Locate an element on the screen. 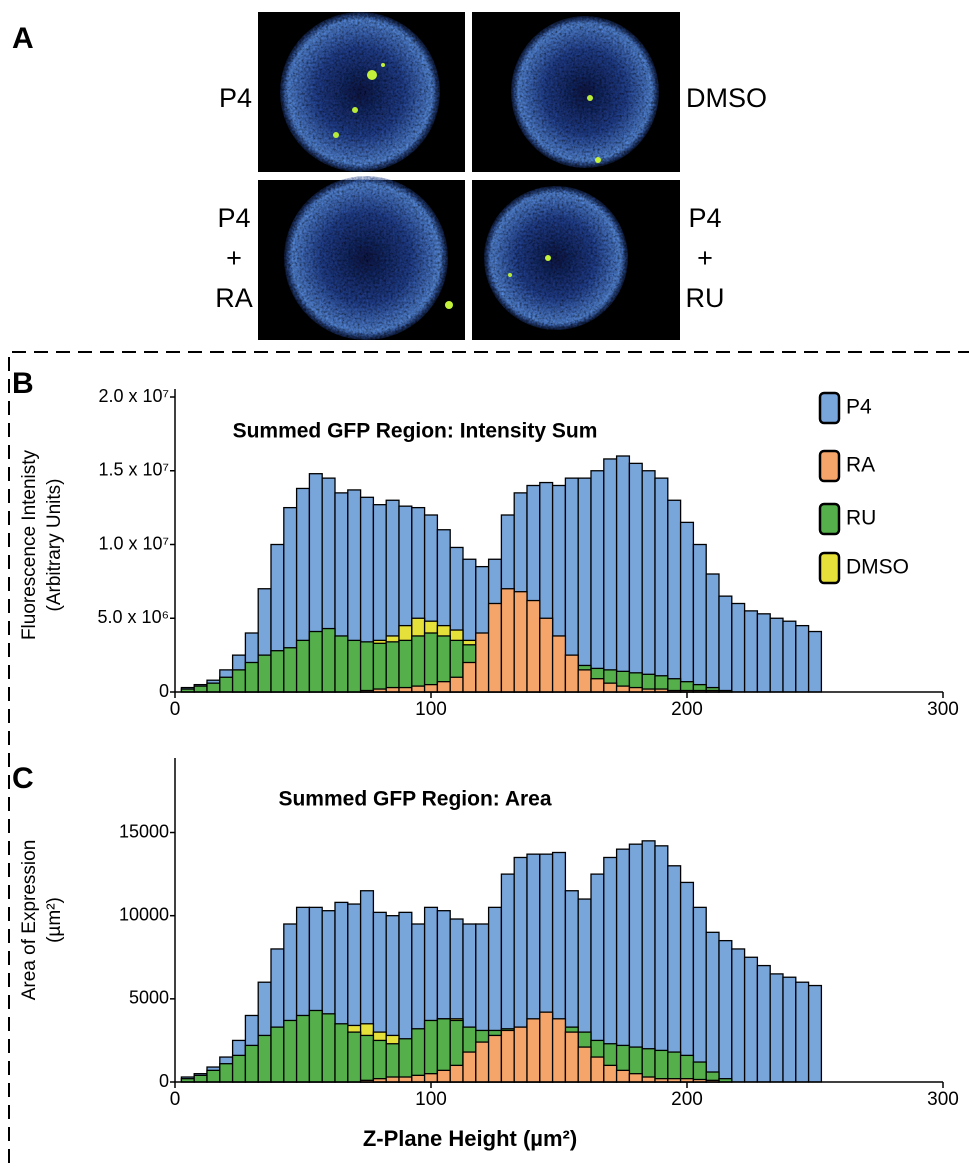 The width and height of the screenshot is (969, 1168). image-label: RA is located at coordinates (234, 298).